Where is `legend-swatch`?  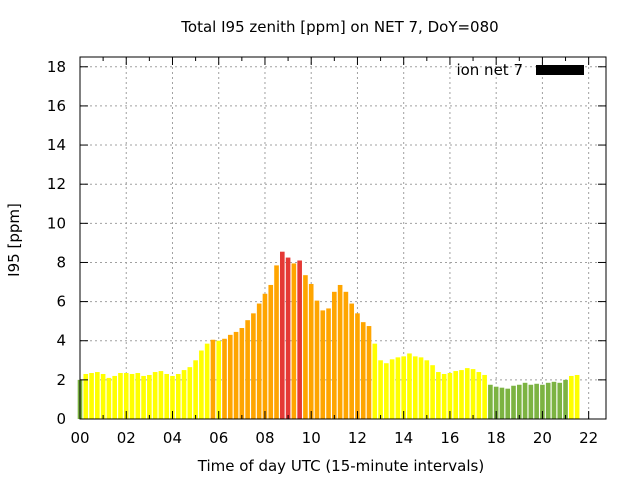
legend-swatch is located at coordinates (560, 70).